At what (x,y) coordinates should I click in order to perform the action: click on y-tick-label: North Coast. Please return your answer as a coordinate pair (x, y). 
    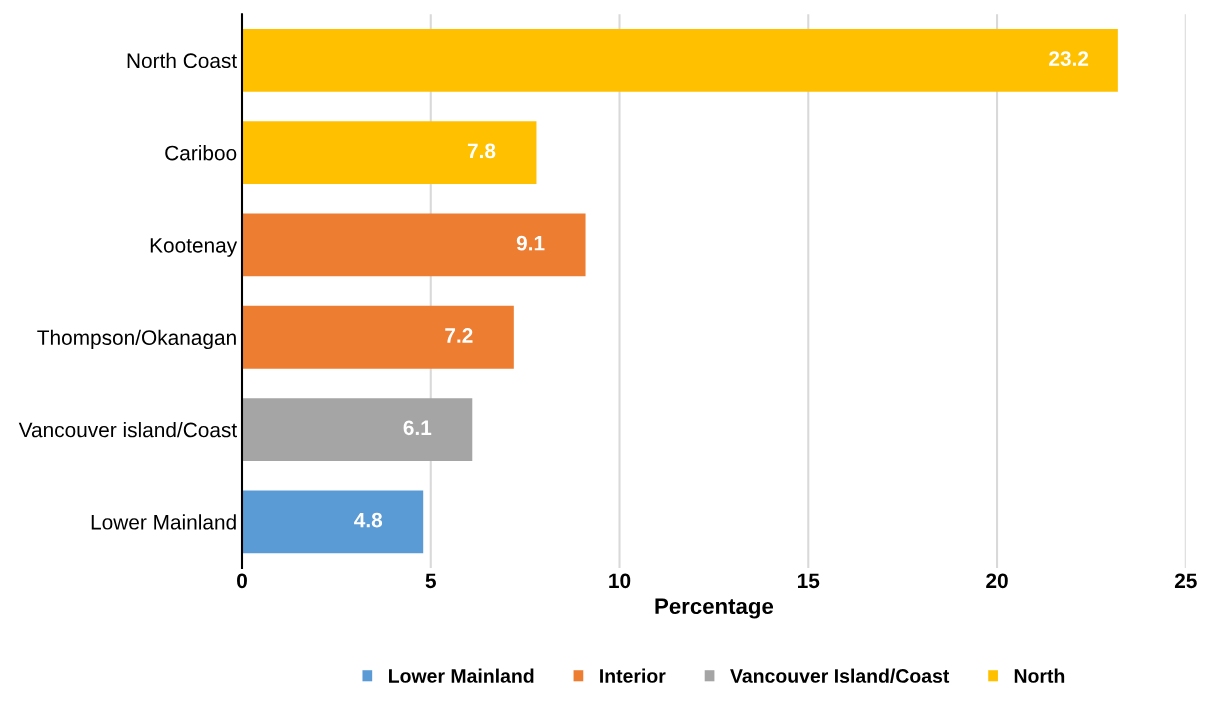
    Looking at the image, I should click on (182, 60).